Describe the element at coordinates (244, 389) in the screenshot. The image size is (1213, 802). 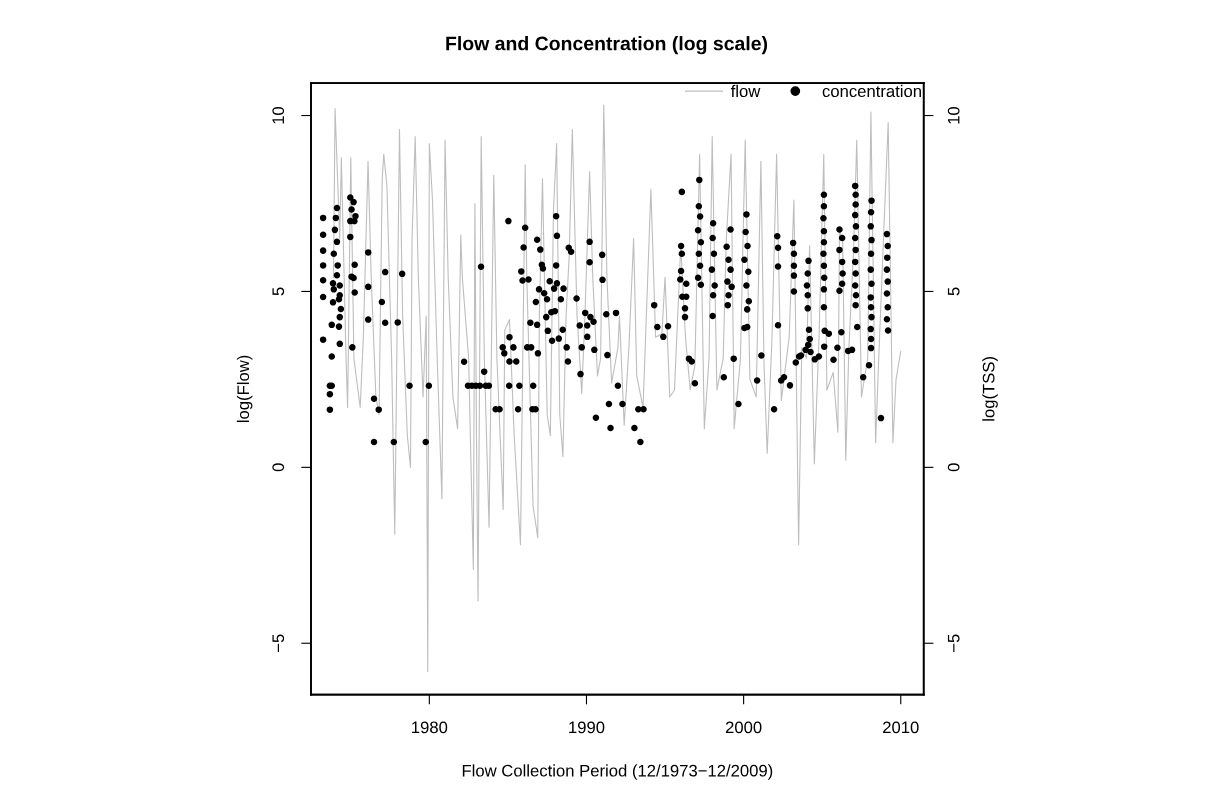
I see `y-axis-title: log(Flow)` at that location.